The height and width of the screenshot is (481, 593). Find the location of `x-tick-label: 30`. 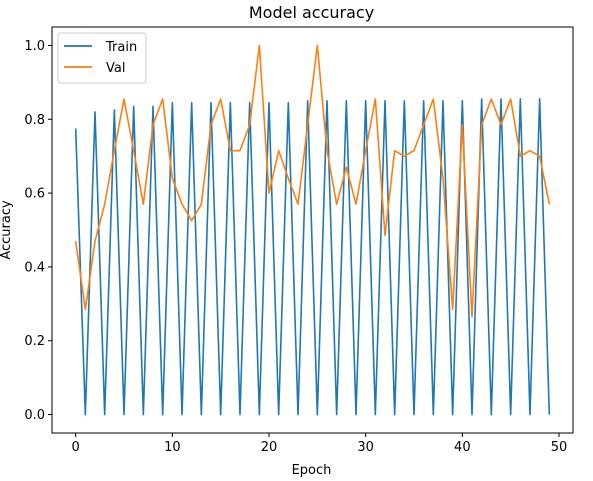

x-tick-label: 30 is located at coordinates (365, 447).